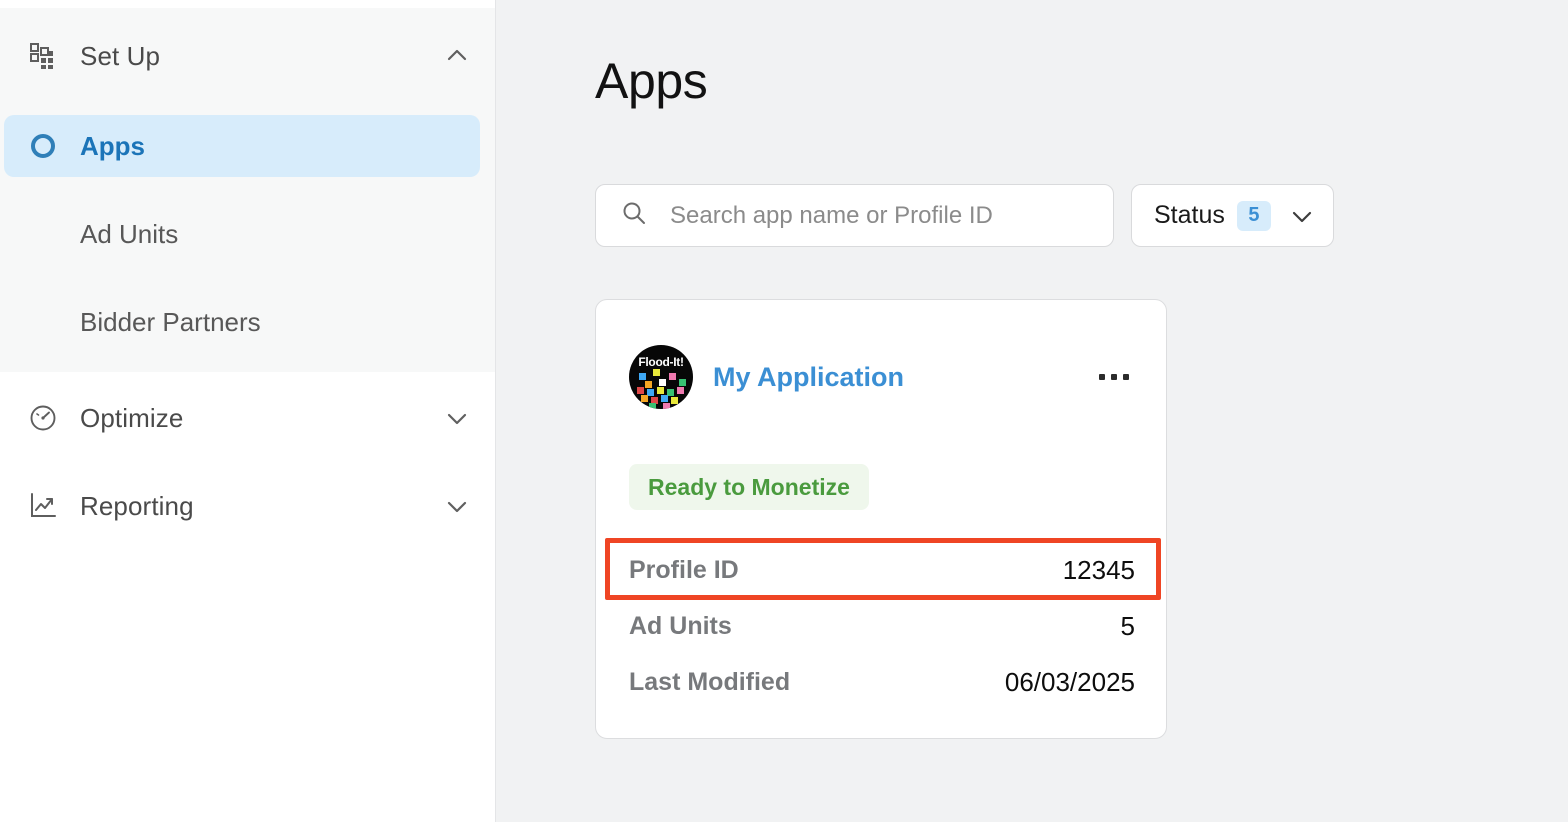  What do you see at coordinates (1098, 569) in the screenshot?
I see `detail-value: 12345` at bounding box center [1098, 569].